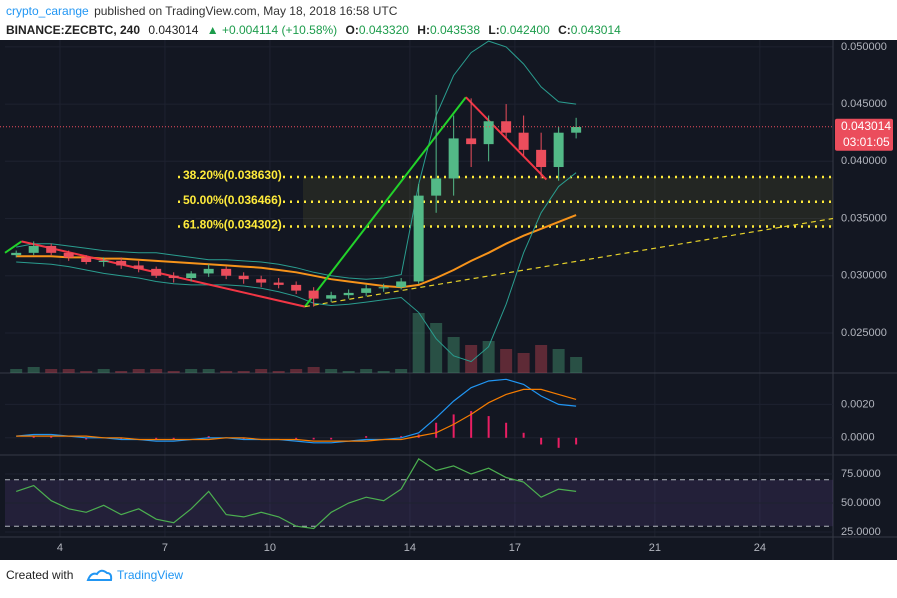 The image size is (897, 598). I want to click on y-tick-label: 0.050000, so click(864, 47).